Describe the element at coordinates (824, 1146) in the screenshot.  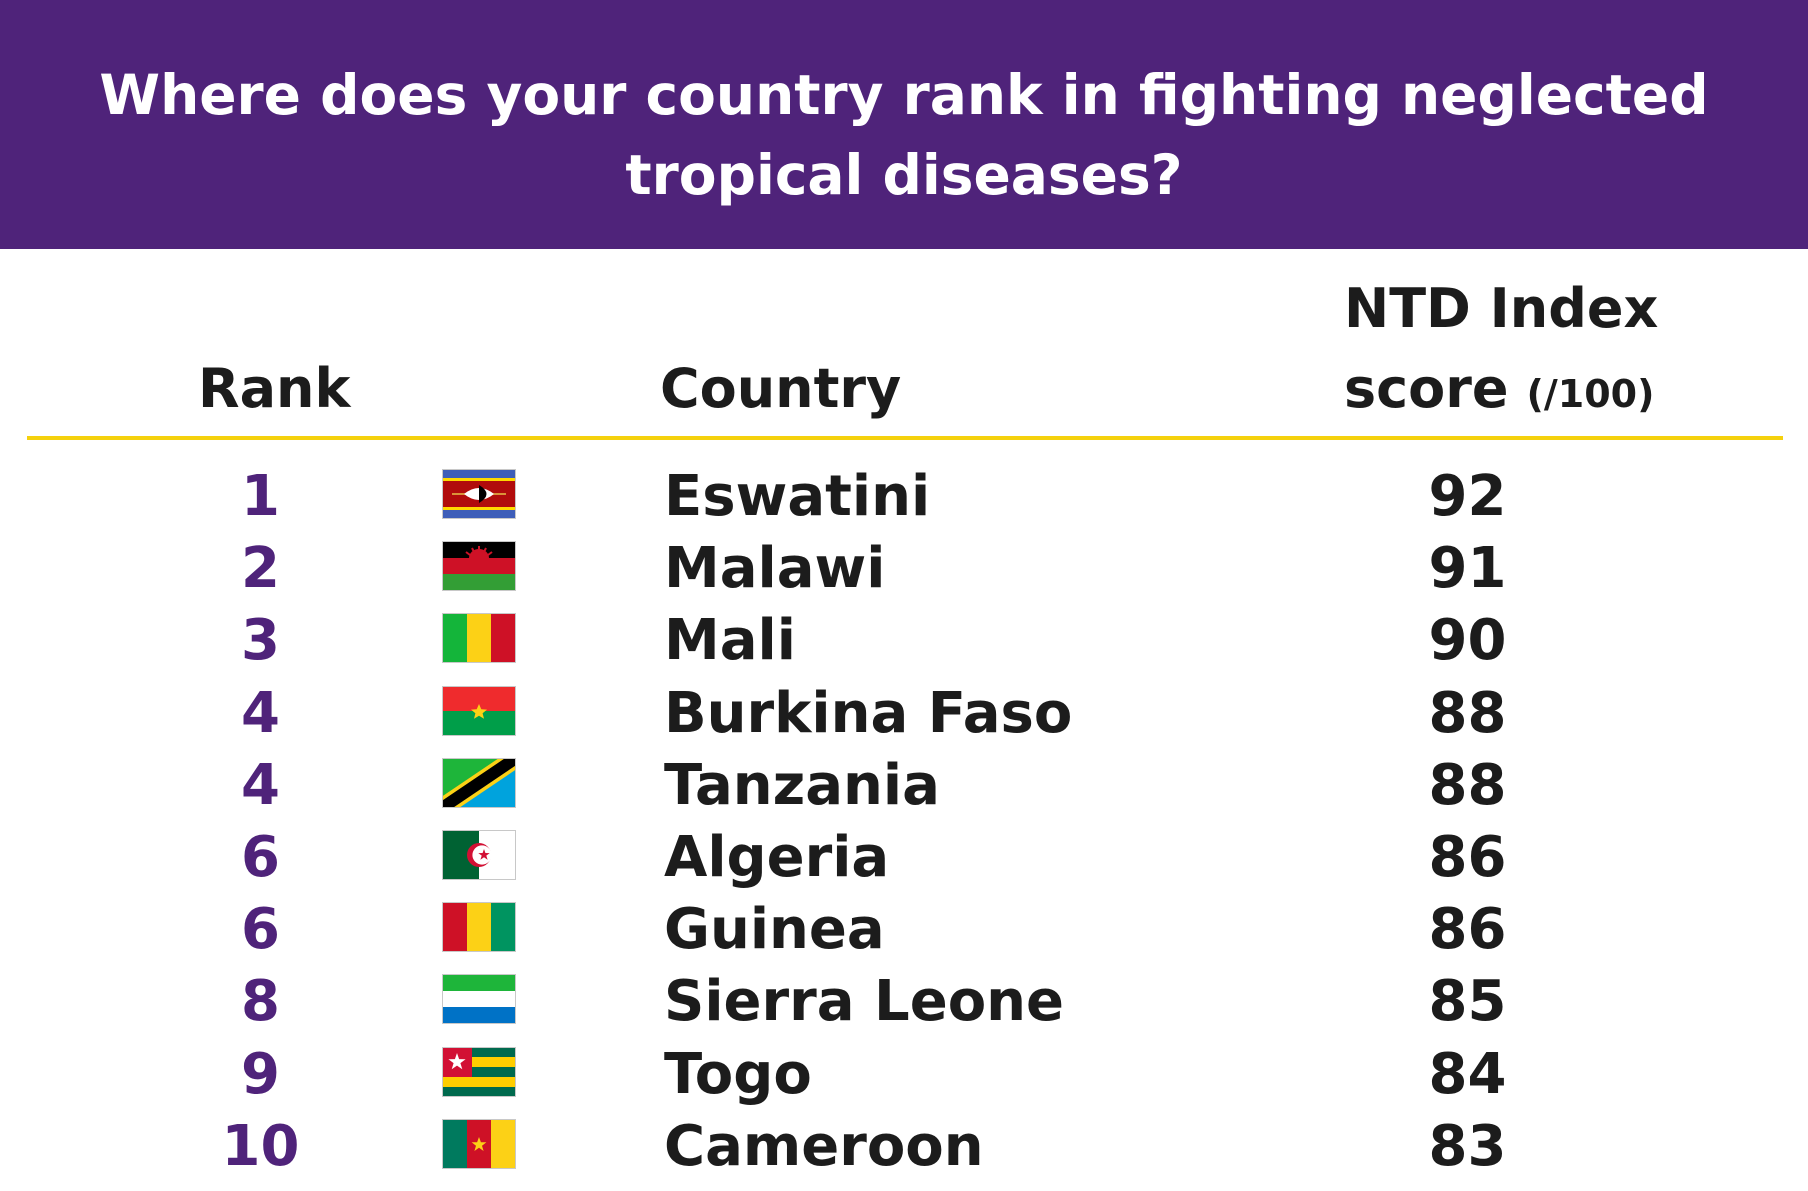
I see `country-name: Cameroon` at that location.